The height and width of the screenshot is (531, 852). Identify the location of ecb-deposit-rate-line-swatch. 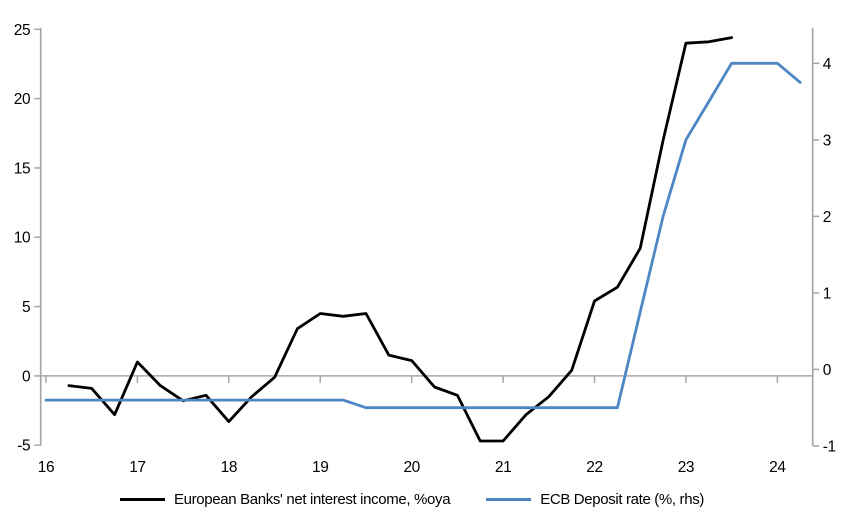
(509, 499).